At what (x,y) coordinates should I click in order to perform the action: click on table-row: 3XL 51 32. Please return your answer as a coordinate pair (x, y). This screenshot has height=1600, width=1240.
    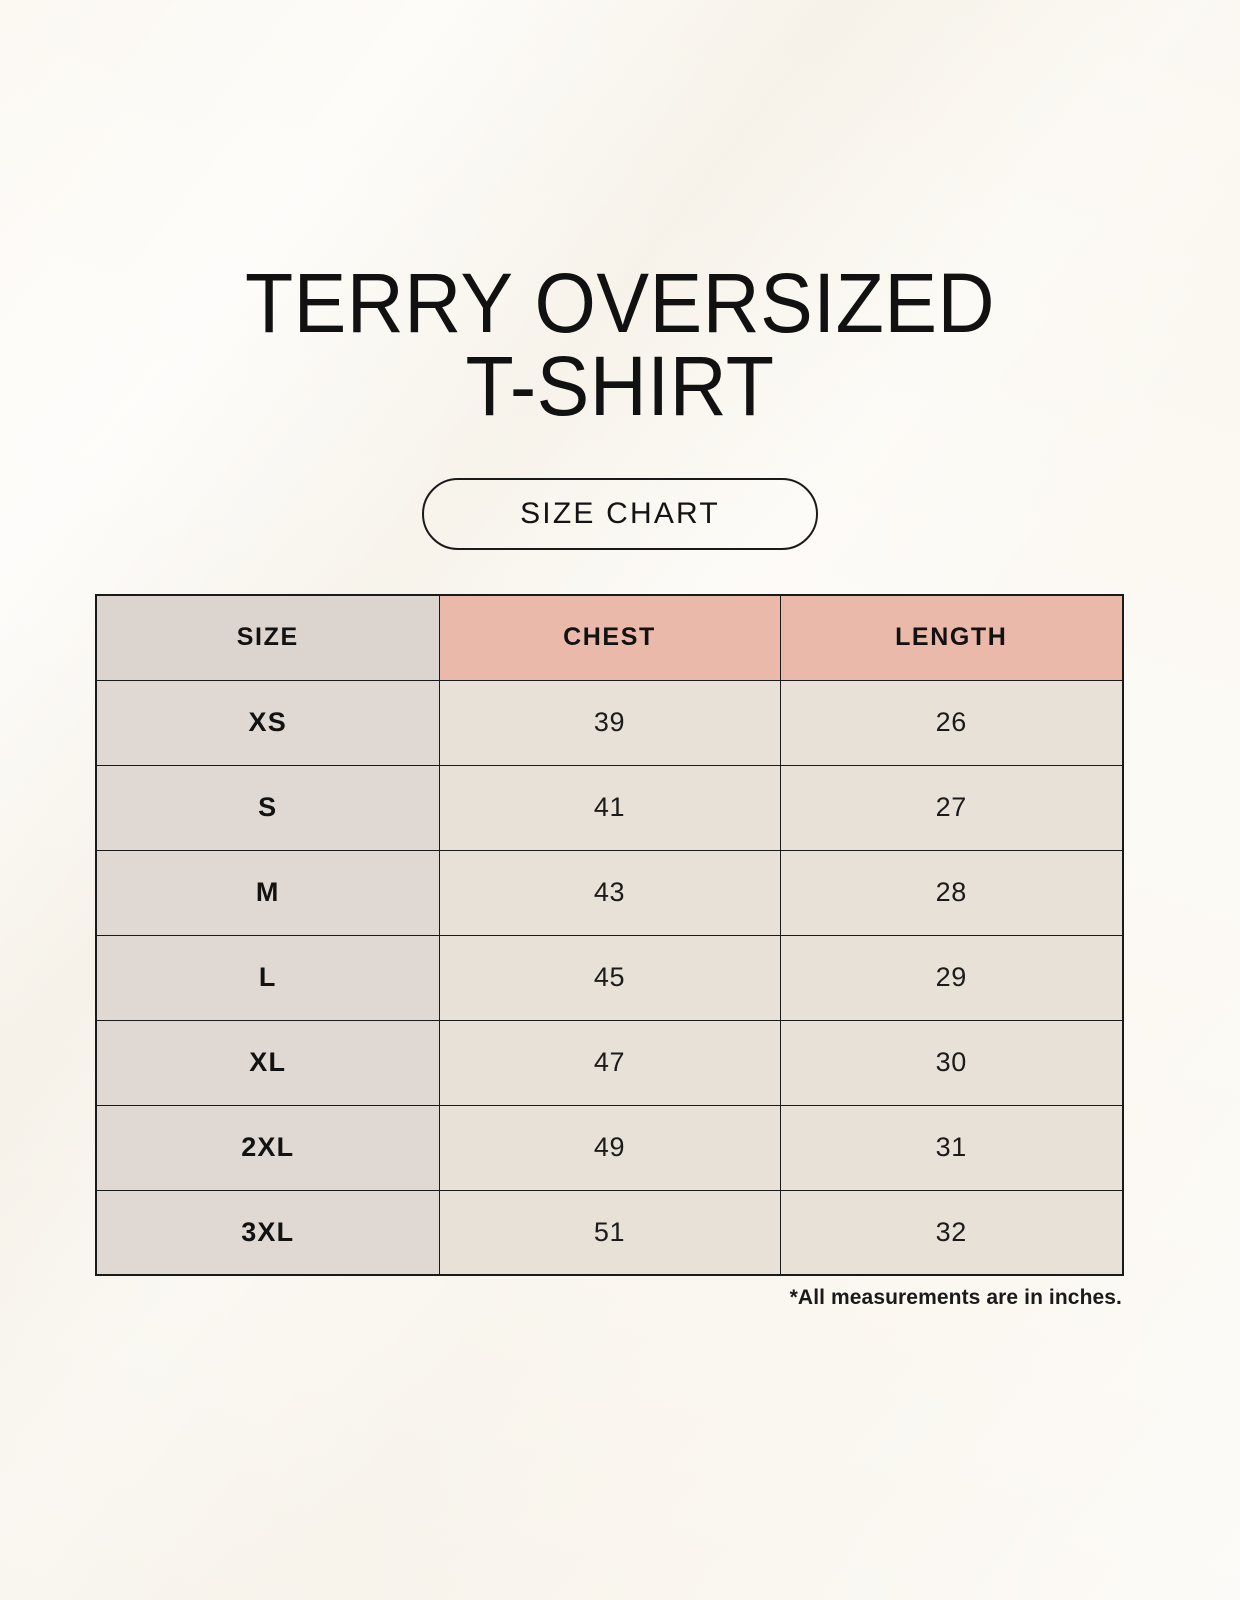
    Looking at the image, I should click on (609, 1232).